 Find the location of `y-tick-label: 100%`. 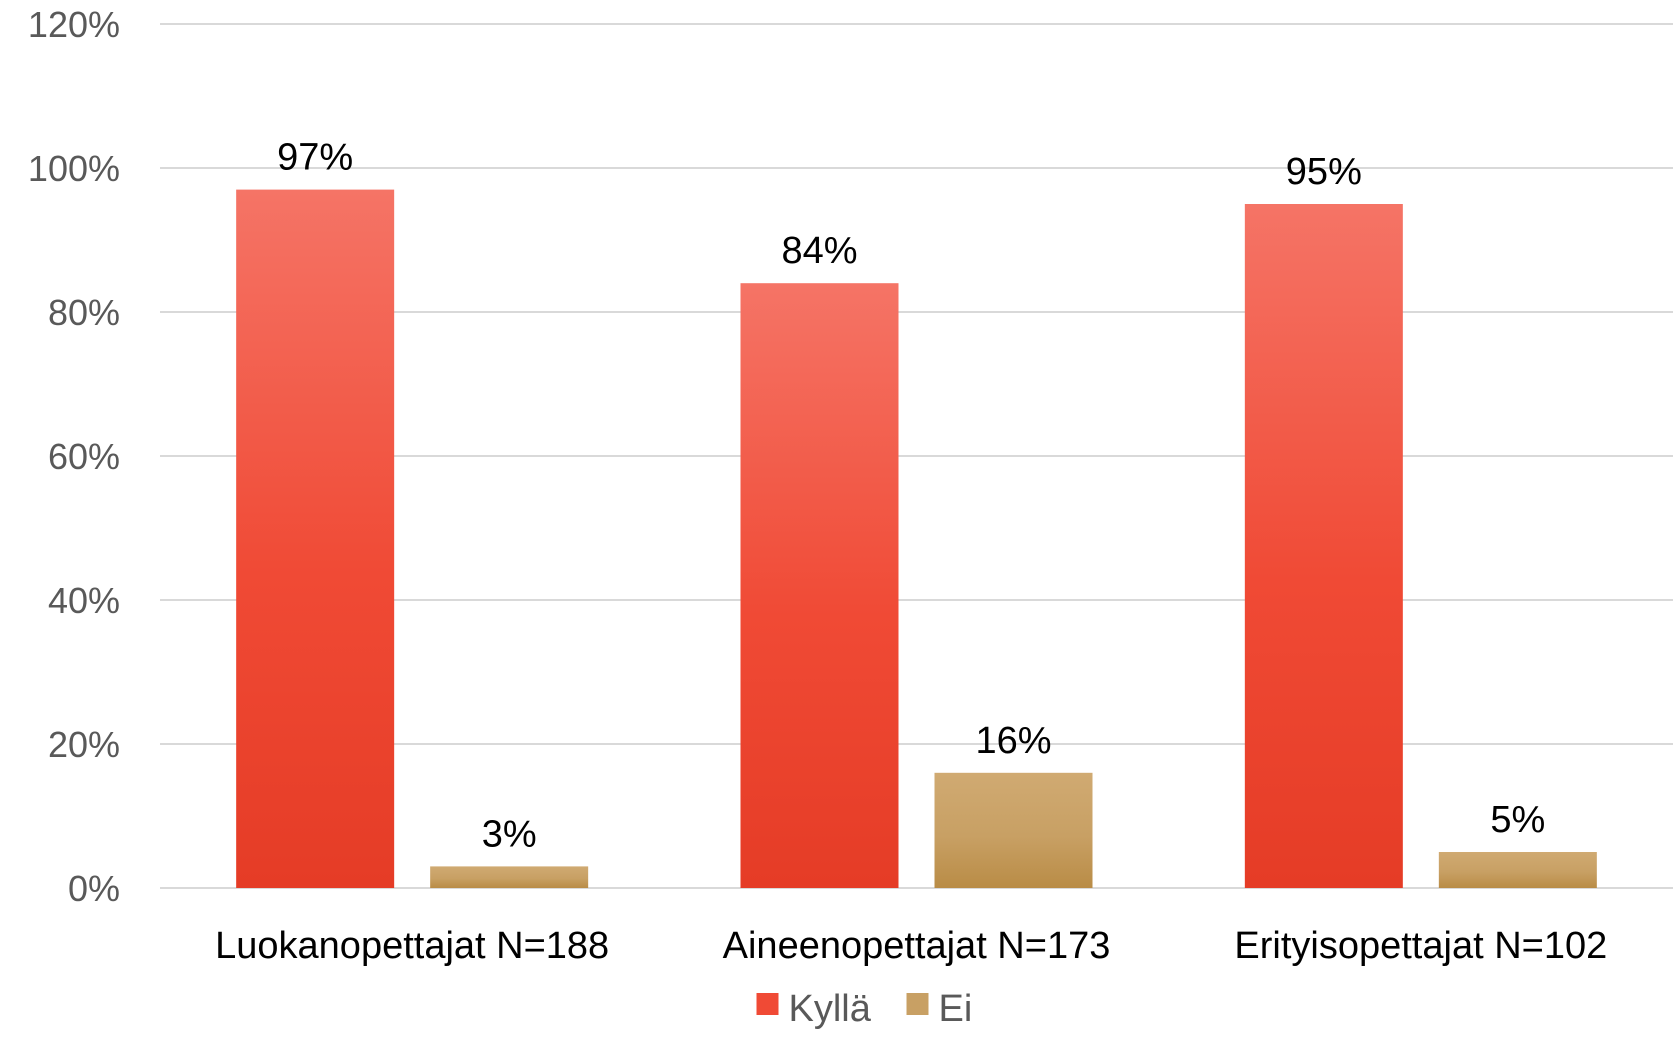

y-tick-label: 100% is located at coordinates (74, 168).